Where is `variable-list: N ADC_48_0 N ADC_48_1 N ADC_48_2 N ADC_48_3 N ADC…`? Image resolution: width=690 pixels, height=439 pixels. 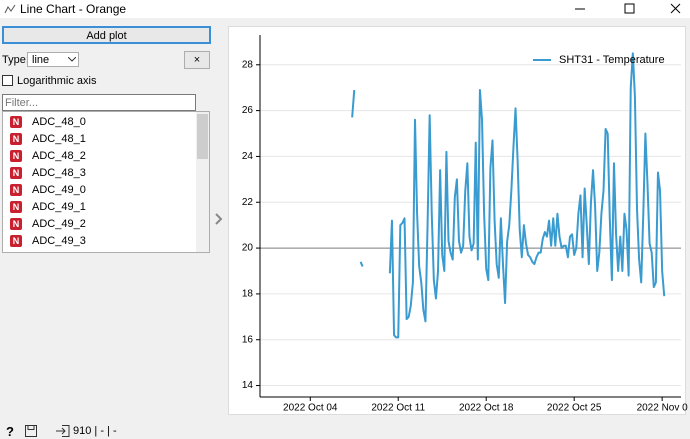 variable-list: N ADC_48_0 N ADC_48_1 N ADC_48_2 N ADC_48_3 N ADC… is located at coordinates (106, 182).